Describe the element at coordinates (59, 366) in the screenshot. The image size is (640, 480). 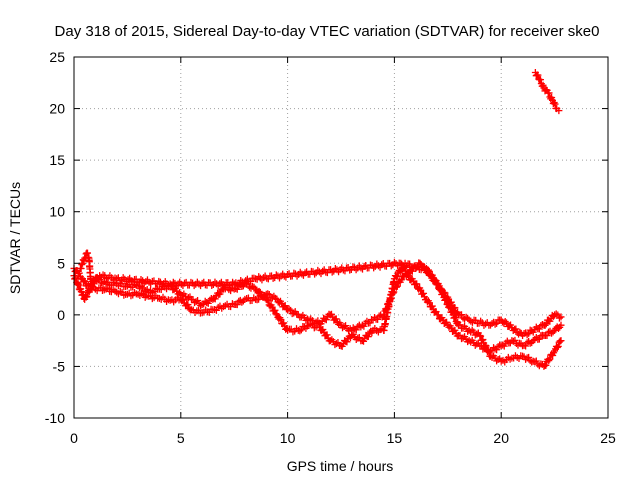
I see `y-tick-label: -5` at that location.